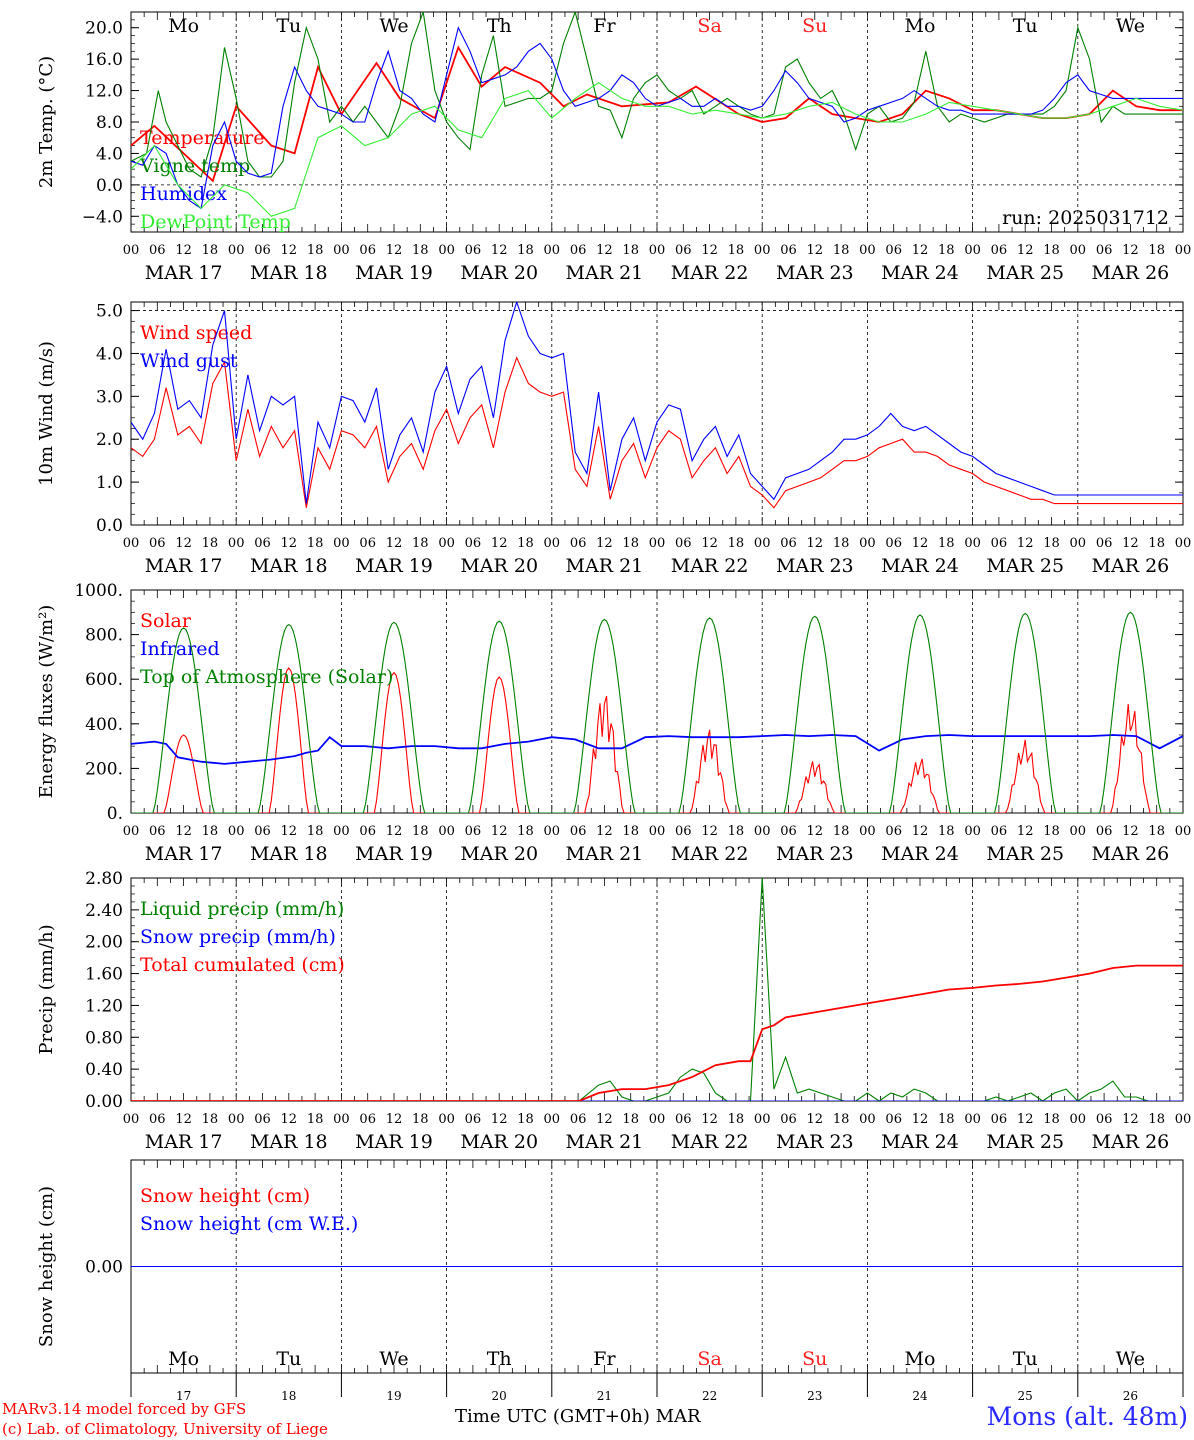 This screenshot has width=1194, height=1440. I want to click on legend-entry: Wind speed, so click(196, 333).